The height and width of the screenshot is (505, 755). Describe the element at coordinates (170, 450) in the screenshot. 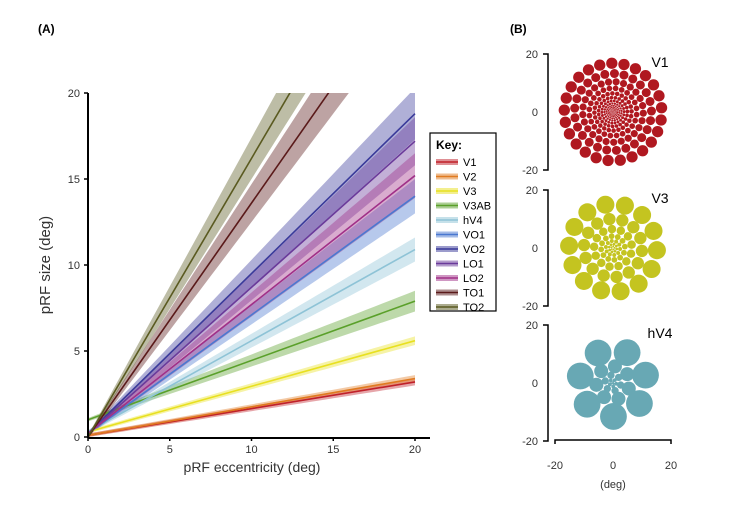

I see `x-tick-label: 5` at that location.